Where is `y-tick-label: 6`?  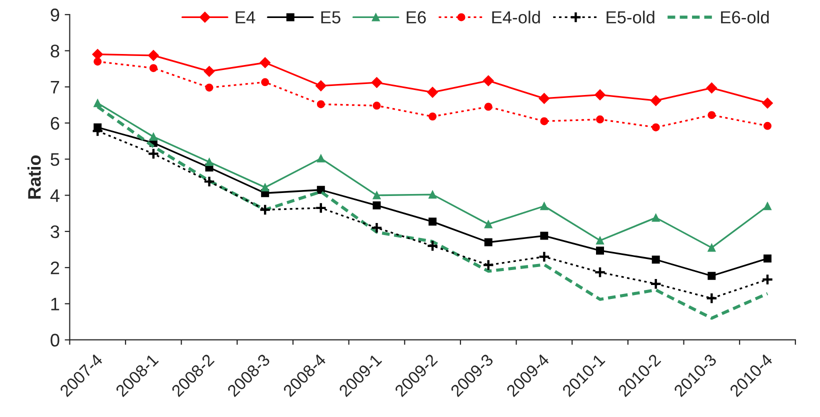 y-tick-label: 6 is located at coordinates (55, 123).